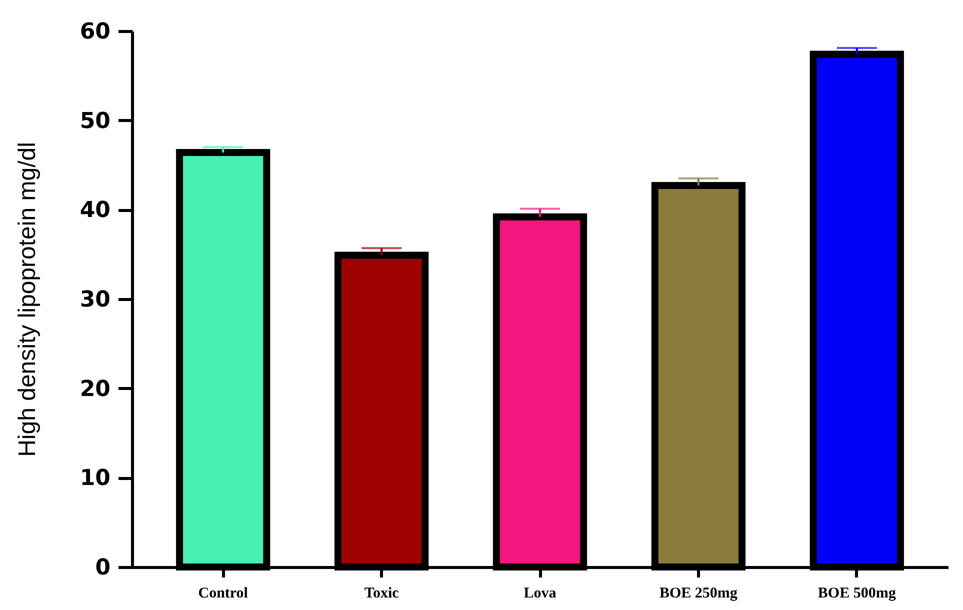 This screenshot has height=610, width=963. I want to click on y-tick-label: 10, so click(95, 479).